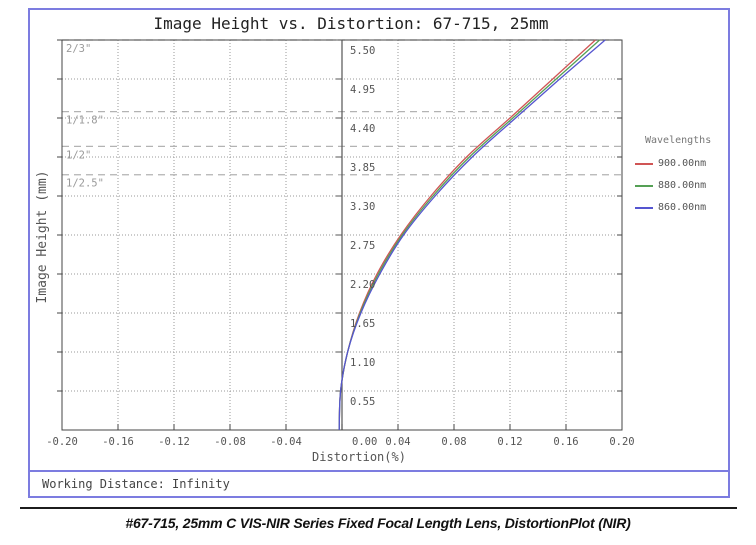  I want to click on x-tick-label: -0.04, so click(286, 442).